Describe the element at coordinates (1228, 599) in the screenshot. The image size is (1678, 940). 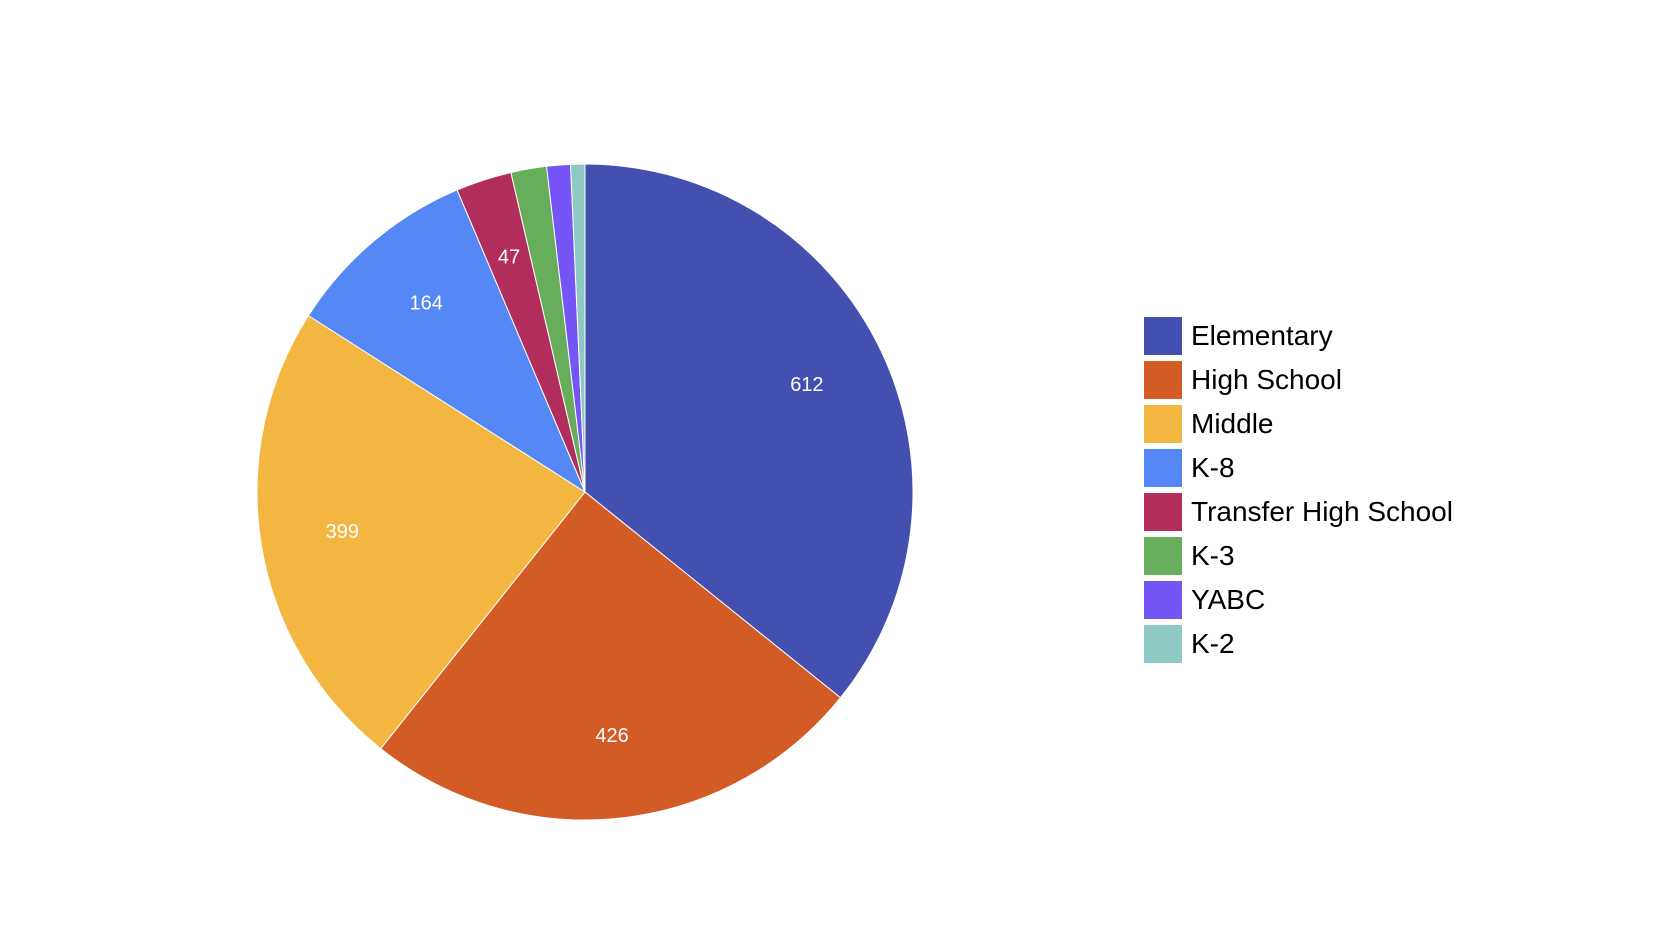
I see `legend-label: YABC` at that location.